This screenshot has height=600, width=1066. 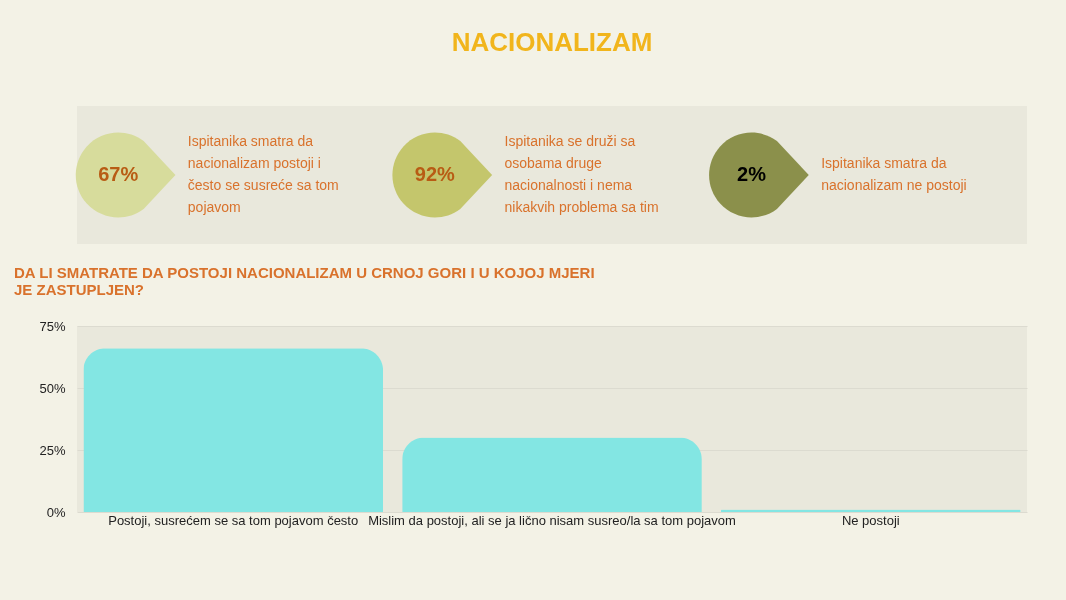 What do you see at coordinates (552, 42) in the screenshot?
I see `text: NACIONALIZAM` at bounding box center [552, 42].